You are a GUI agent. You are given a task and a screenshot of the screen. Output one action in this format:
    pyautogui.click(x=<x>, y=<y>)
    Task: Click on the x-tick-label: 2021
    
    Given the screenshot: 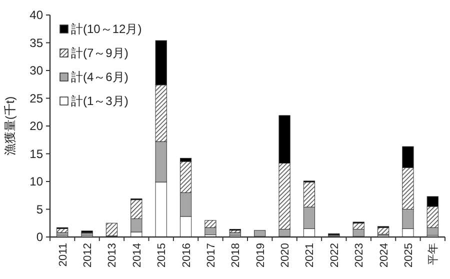 What is the action you would take?
    pyautogui.click(x=310, y=255)
    